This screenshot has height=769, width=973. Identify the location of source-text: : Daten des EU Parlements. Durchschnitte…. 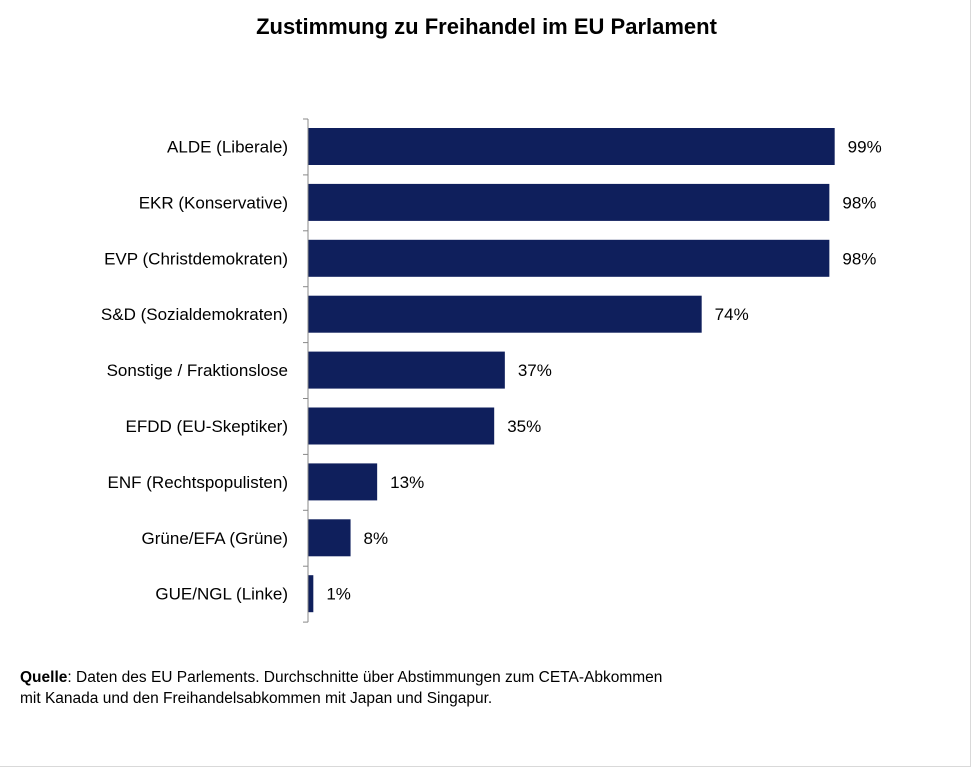
(365, 677).